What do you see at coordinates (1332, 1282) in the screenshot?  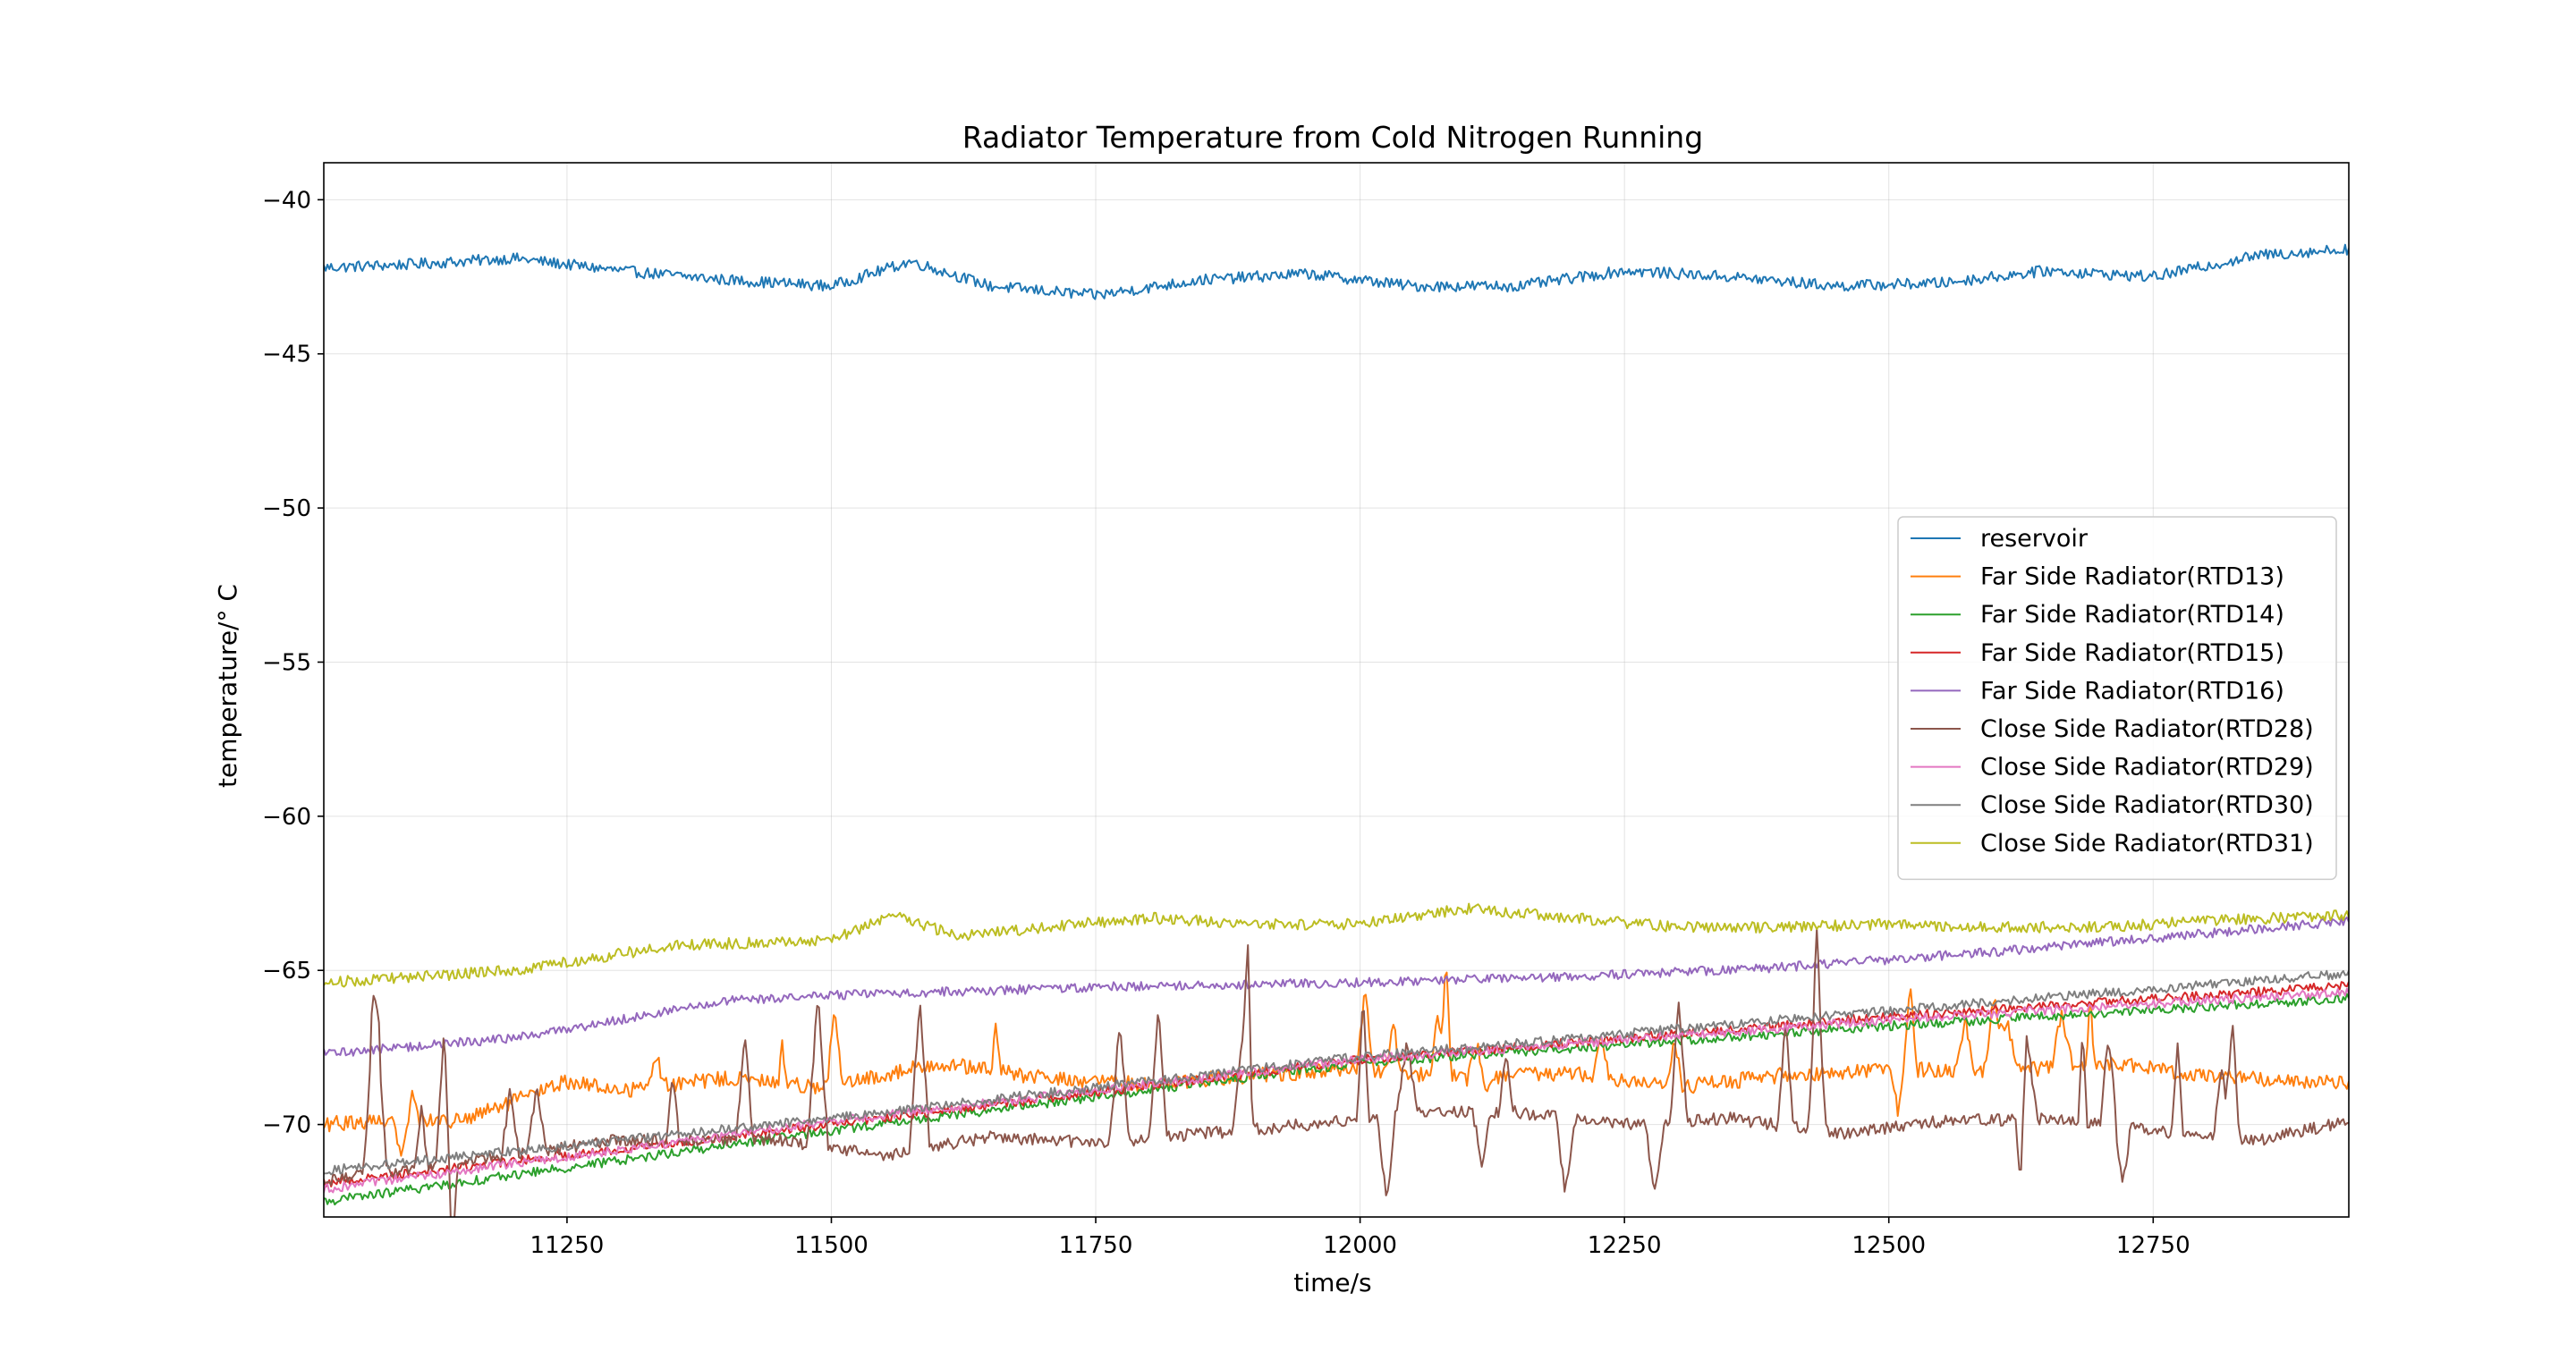 I see `x-axis-label: time/s` at bounding box center [1332, 1282].